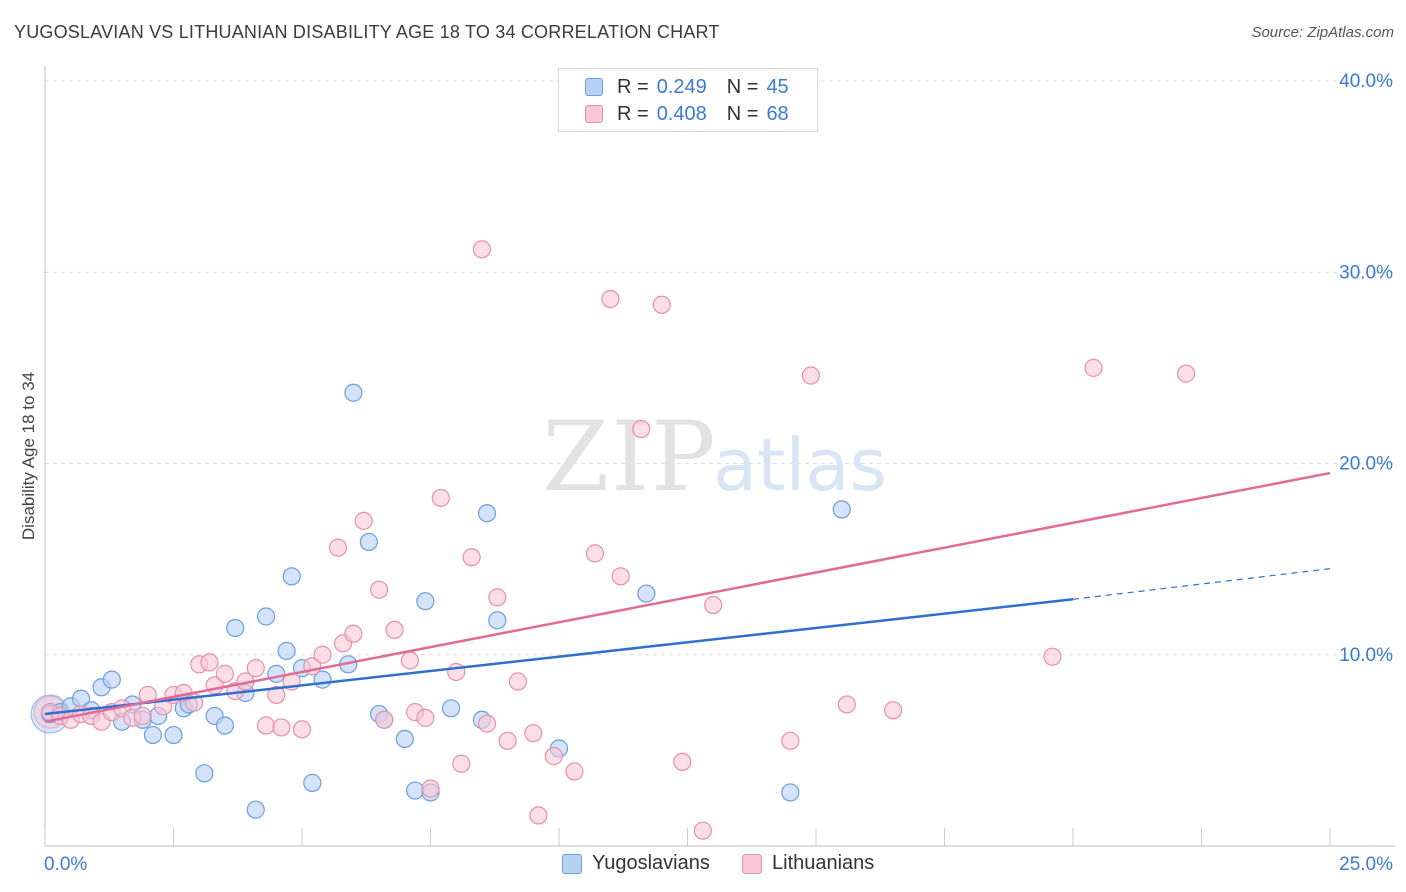 Image resolution: width=1406 pixels, height=892 pixels. I want to click on y-tick-label: 20.0%, so click(1366, 464).